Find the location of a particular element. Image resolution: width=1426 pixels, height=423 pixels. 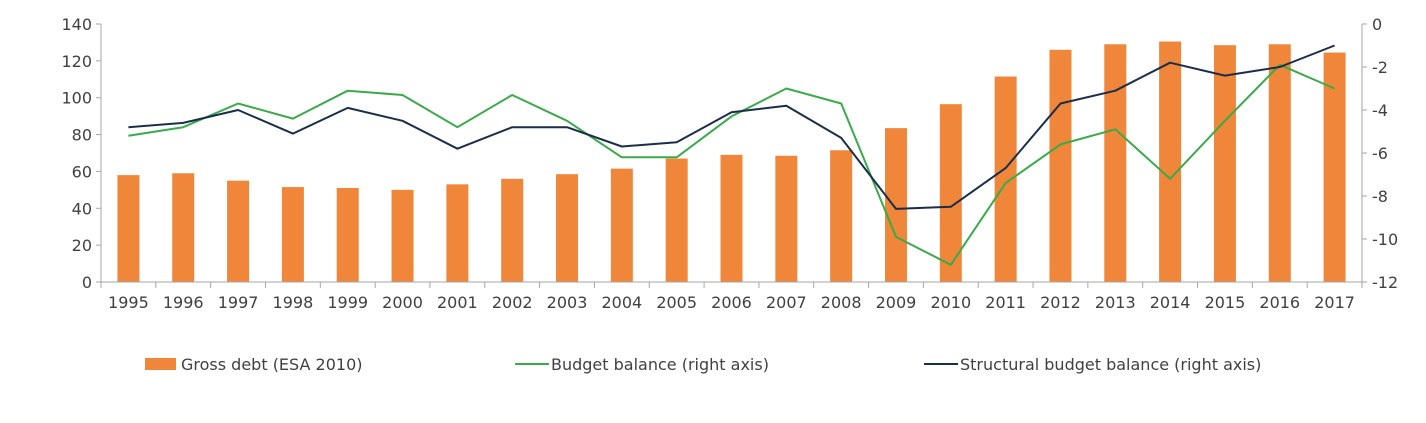

x-tick-label: 2002 is located at coordinates (512, 302).